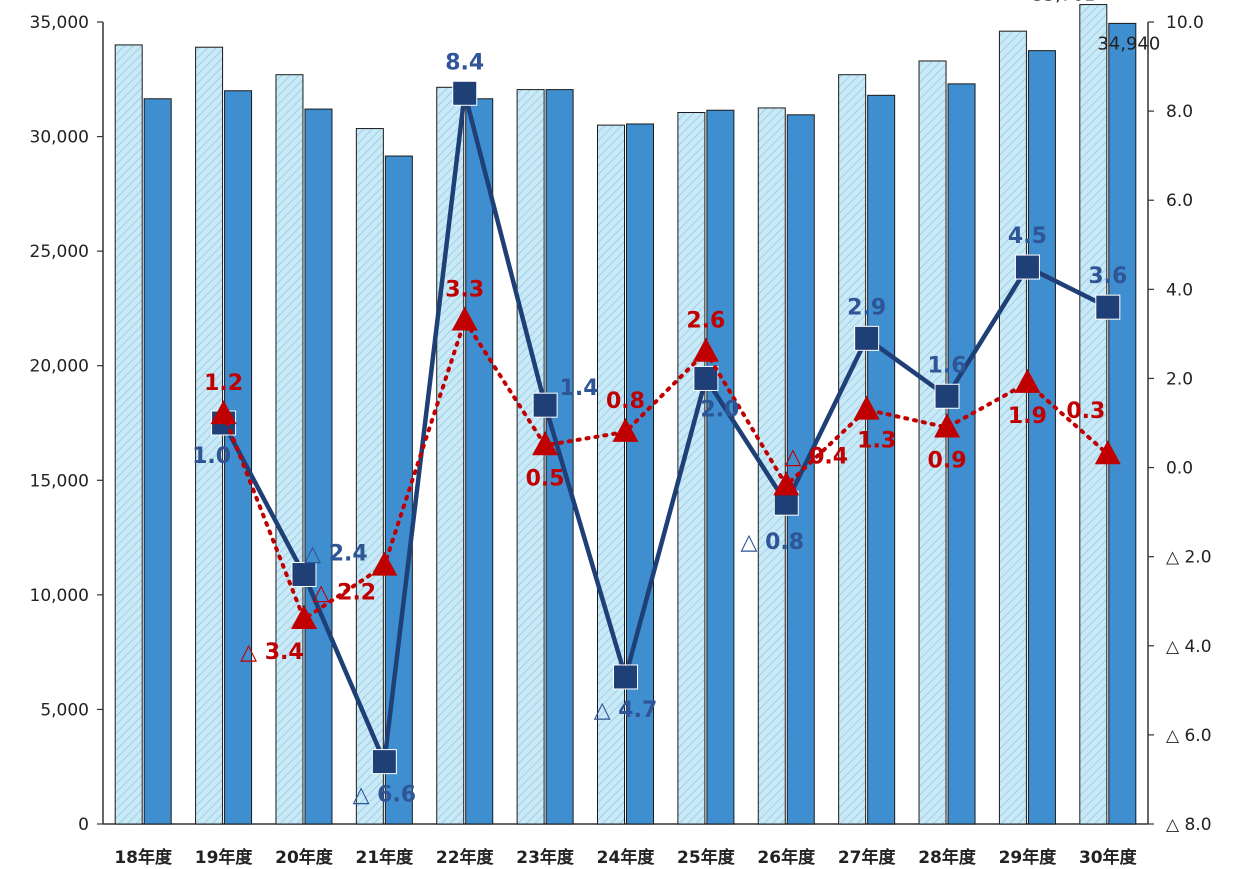 Image resolution: width=1239 pixels, height=869 pixels. I want to click on y-right-tick-label: 0.0, so click(1179, 469).